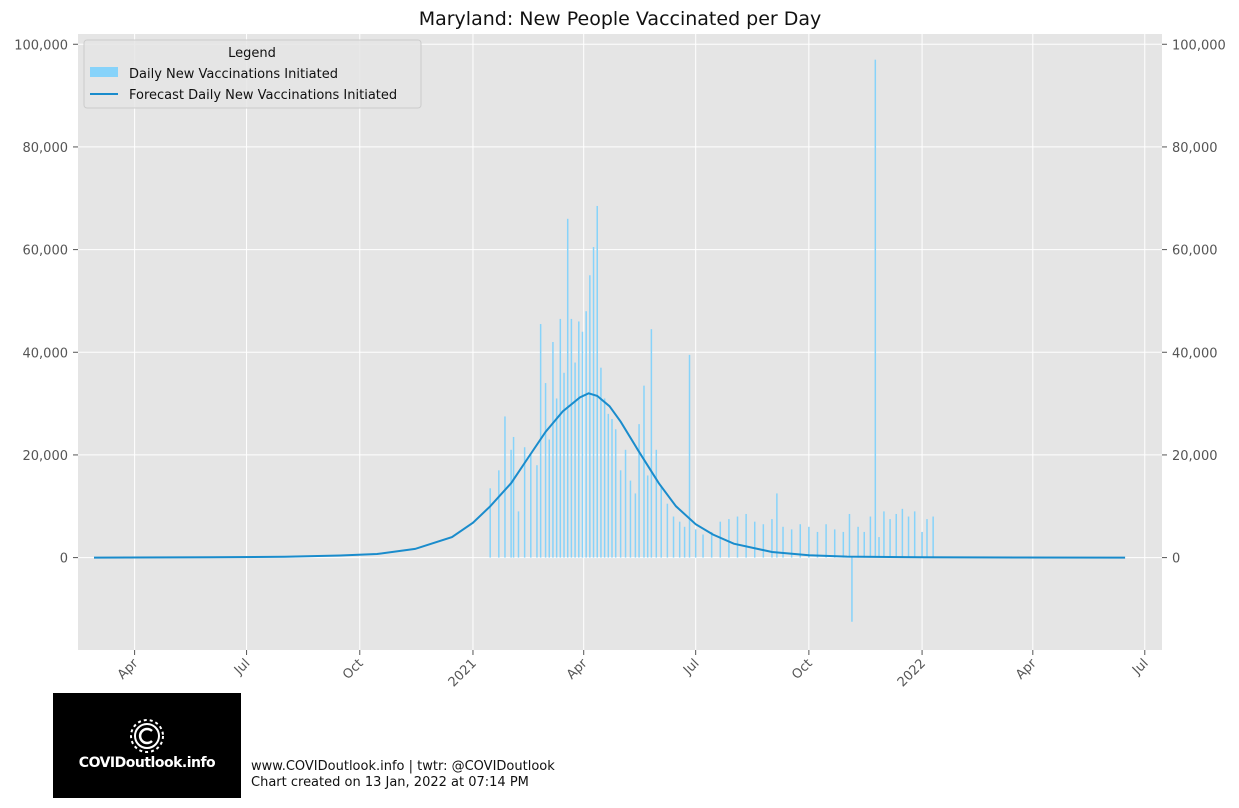  What do you see at coordinates (1195, 251) in the screenshot?
I see `y-tick-label-right: 60,000` at bounding box center [1195, 251].